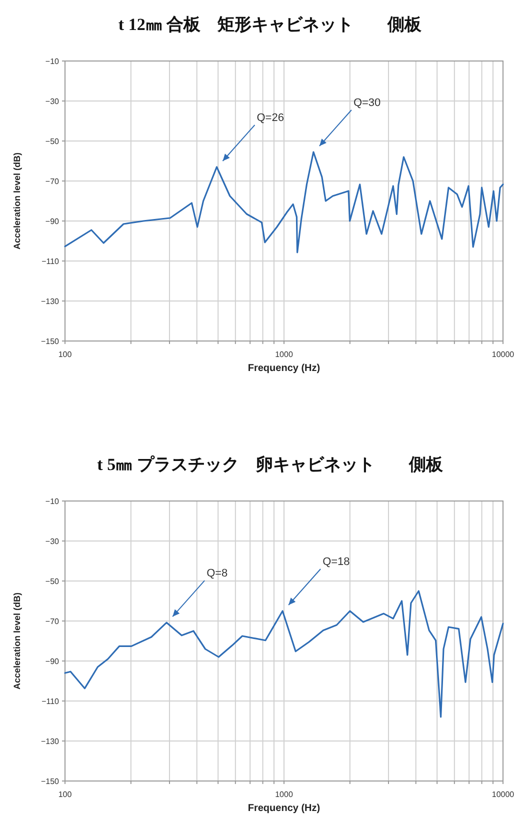 Image resolution: width=524 pixels, height=823 pixels. Describe the element at coordinates (217, 574) in the screenshot. I see `annotation: Q=8` at that location.